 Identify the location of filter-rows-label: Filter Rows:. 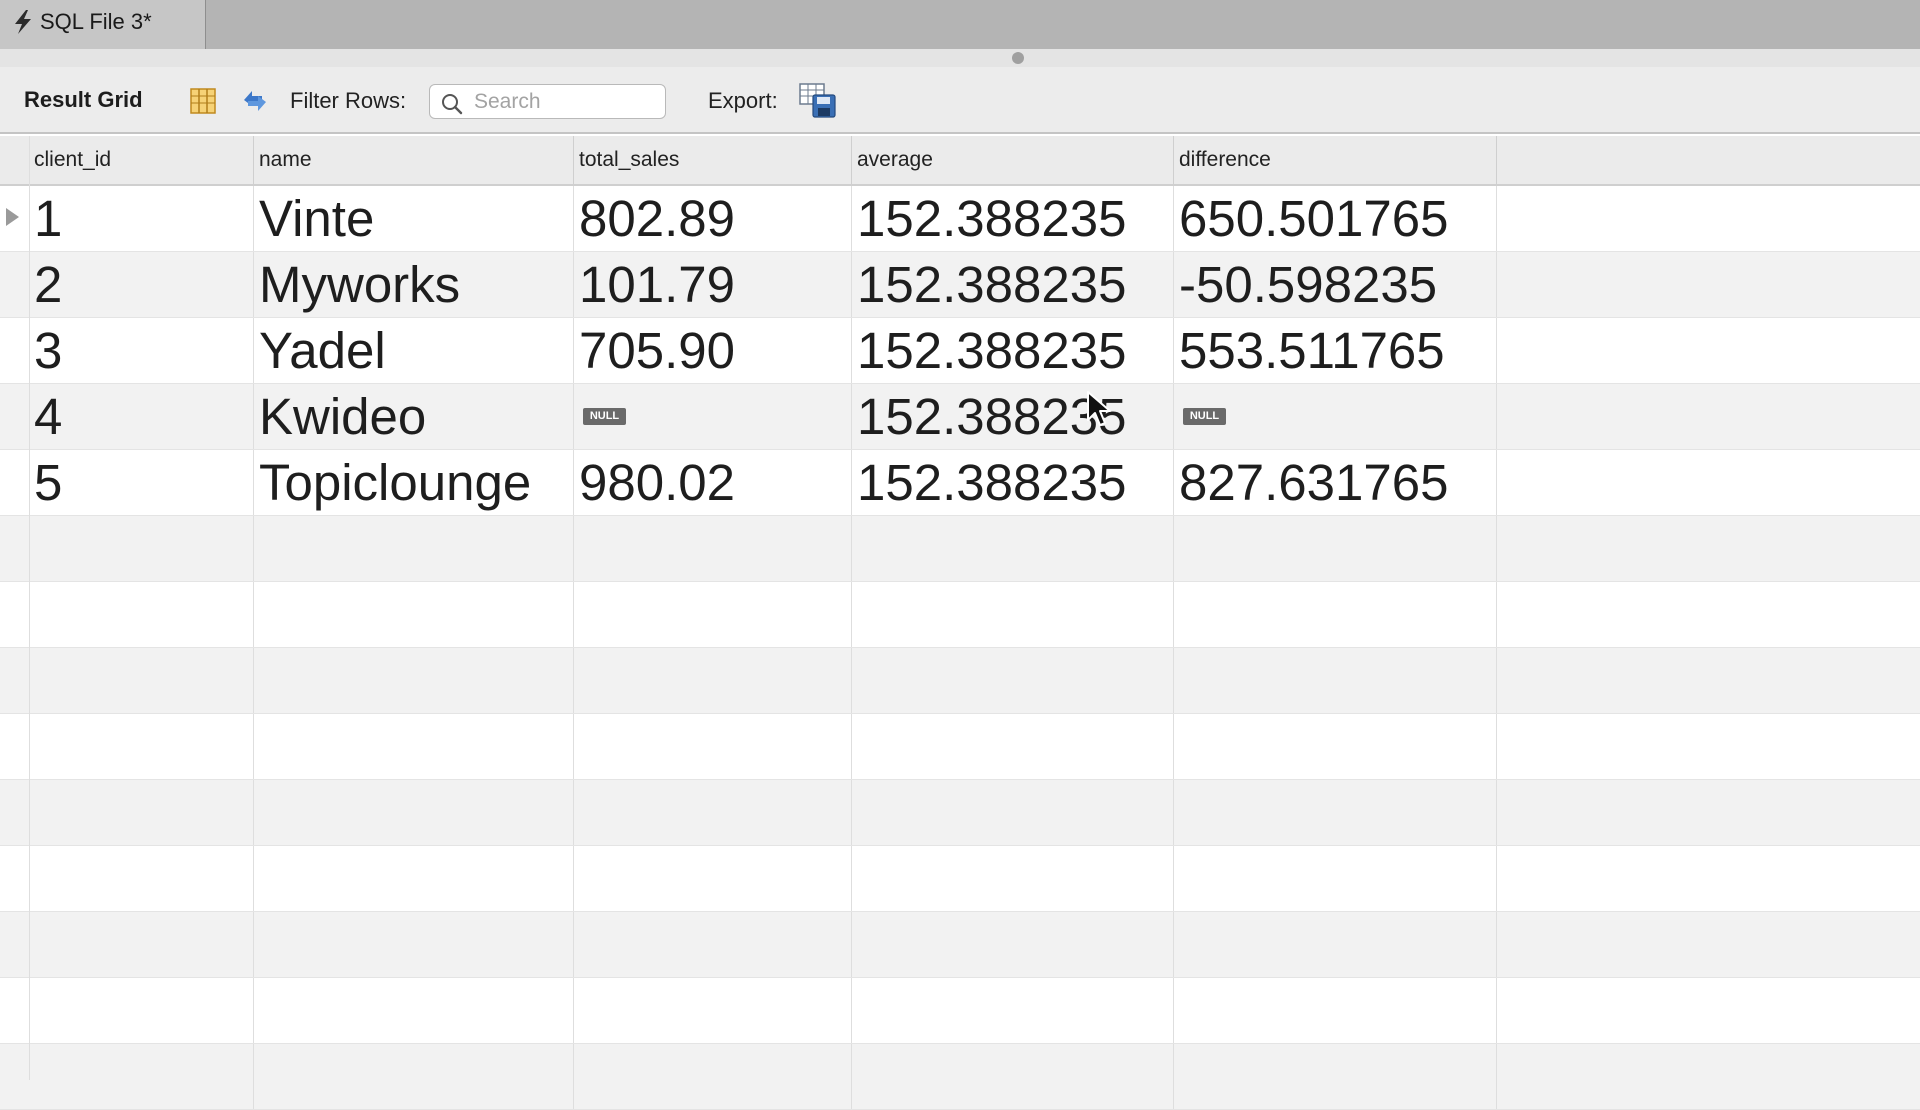
(348, 100).